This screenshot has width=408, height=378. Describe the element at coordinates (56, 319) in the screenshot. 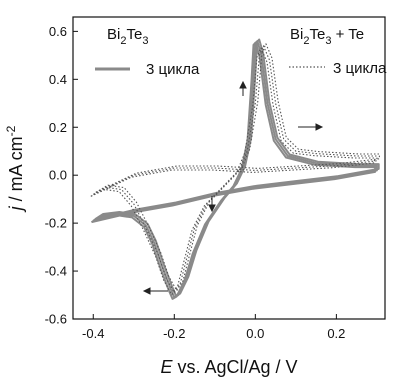

I see `y-tick-label: -0.6` at that location.